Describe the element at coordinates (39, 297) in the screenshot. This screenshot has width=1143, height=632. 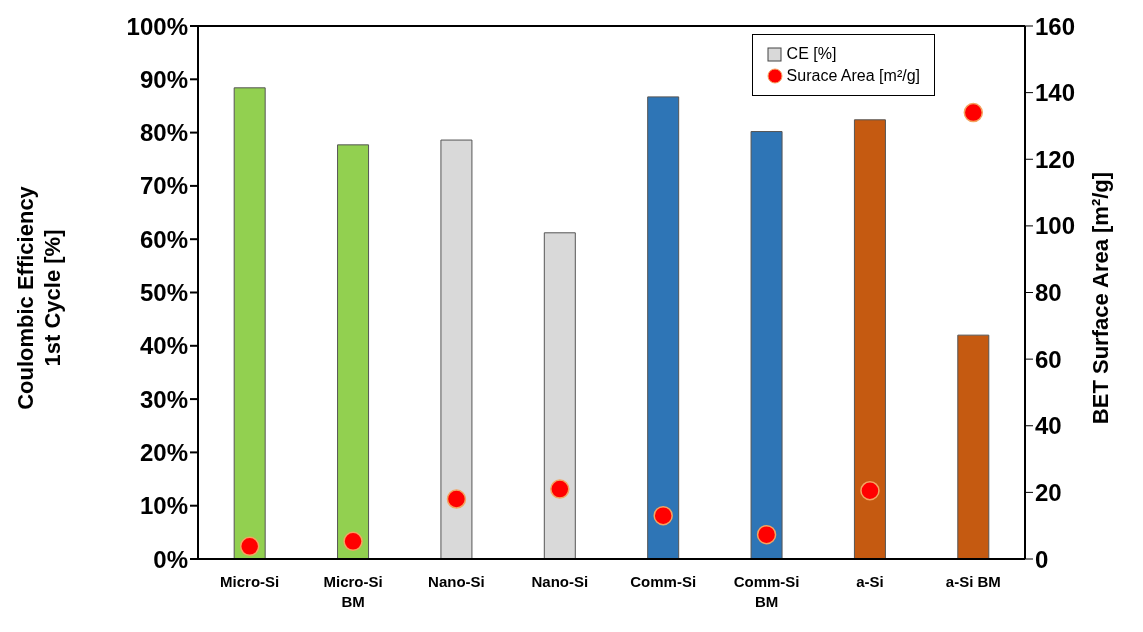
I see `y-axis-title: Coulombic Efficiency 1st Cycle [%]` at that location.